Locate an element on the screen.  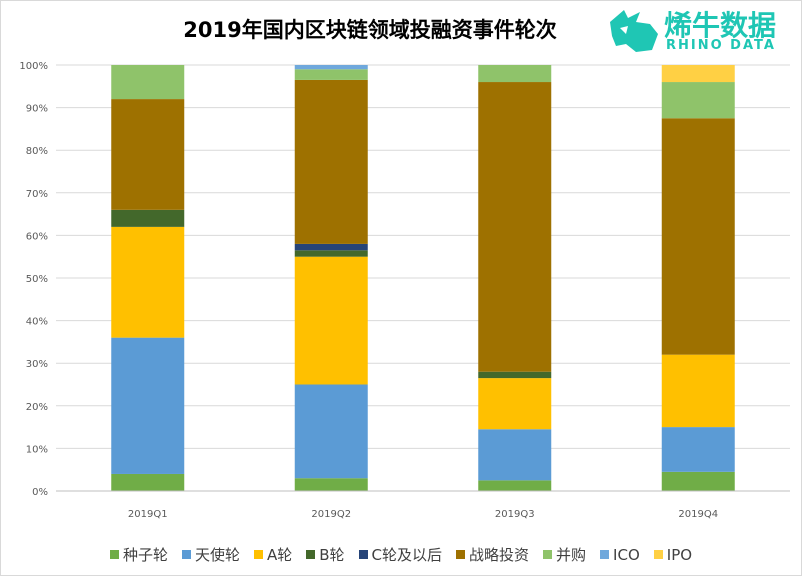
legend-label: C轮及以后 is located at coordinates (407, 555).